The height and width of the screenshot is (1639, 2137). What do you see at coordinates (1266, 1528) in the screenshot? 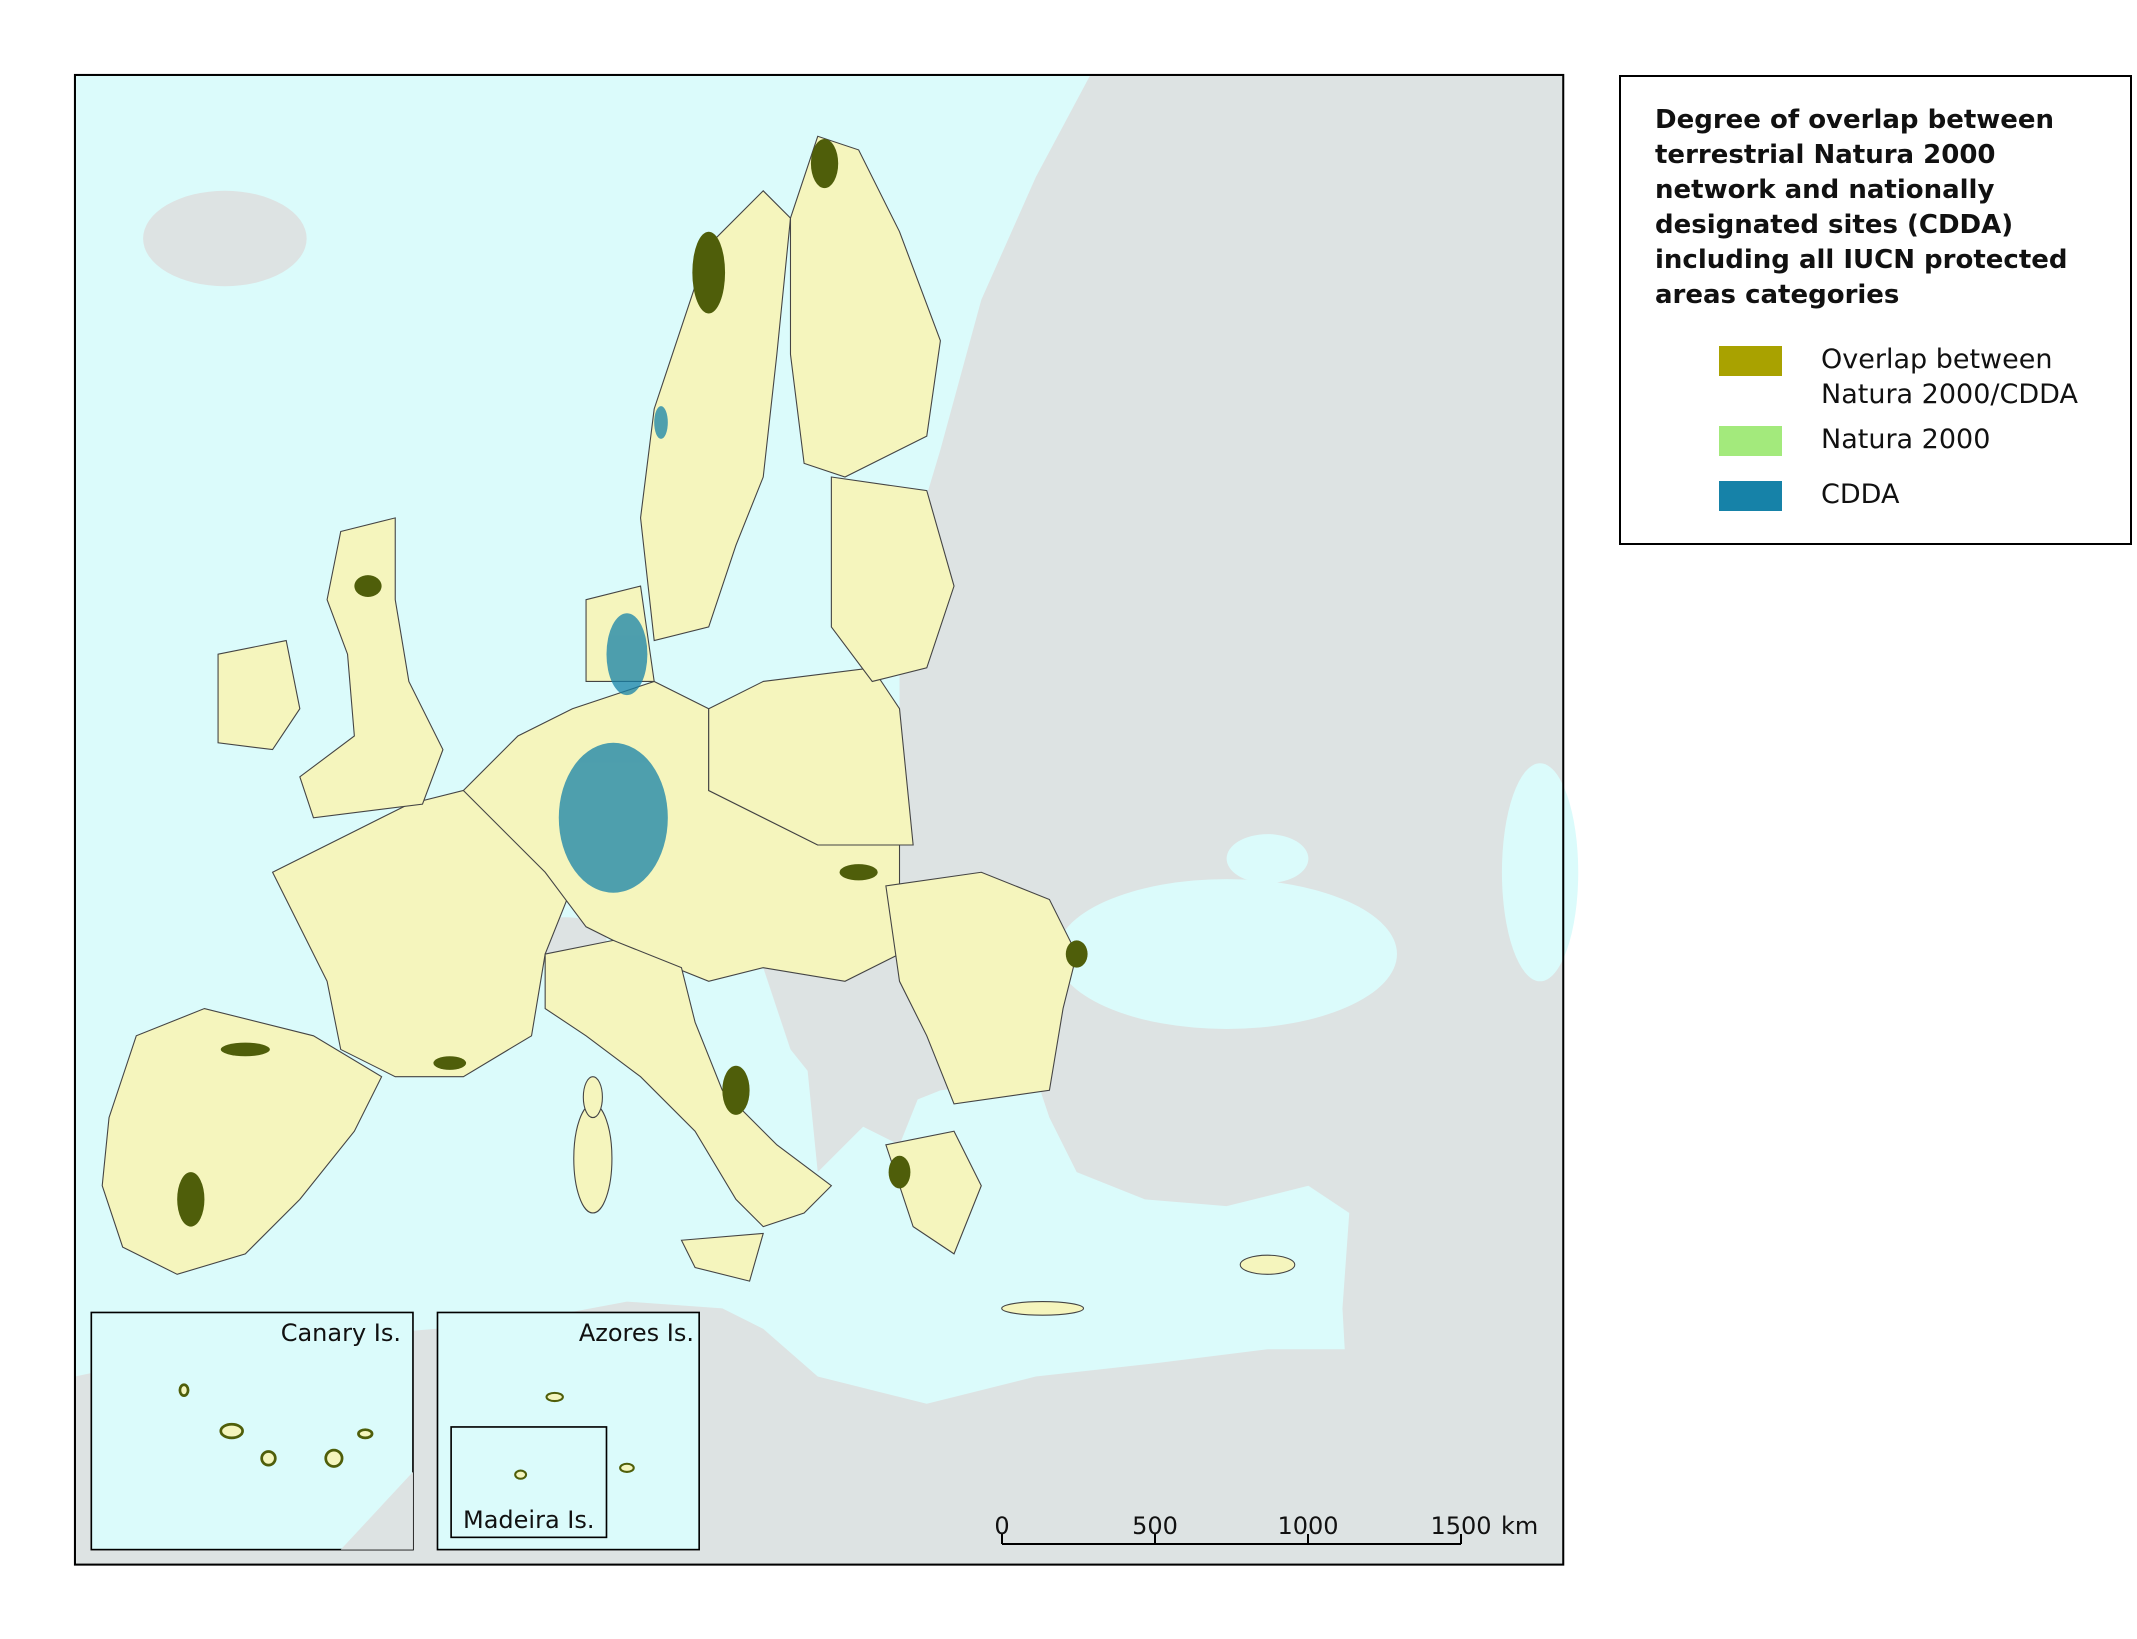
I see `scale-bar: 0 500 1000 1500 km` at bounding box center [1266, 1528].